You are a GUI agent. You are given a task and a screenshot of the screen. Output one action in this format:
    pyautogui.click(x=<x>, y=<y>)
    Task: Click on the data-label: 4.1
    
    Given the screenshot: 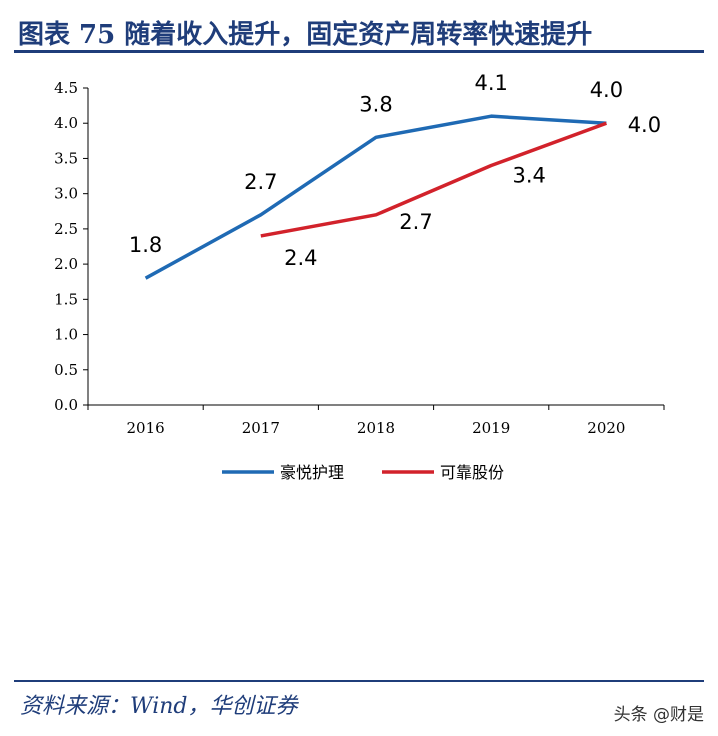 What is the action you would take?
    pyautogui.click(x=490, y=83)
    